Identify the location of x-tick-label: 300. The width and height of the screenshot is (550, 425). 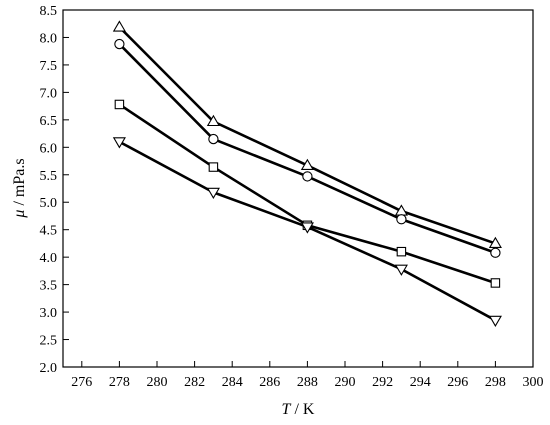
(533, 382).